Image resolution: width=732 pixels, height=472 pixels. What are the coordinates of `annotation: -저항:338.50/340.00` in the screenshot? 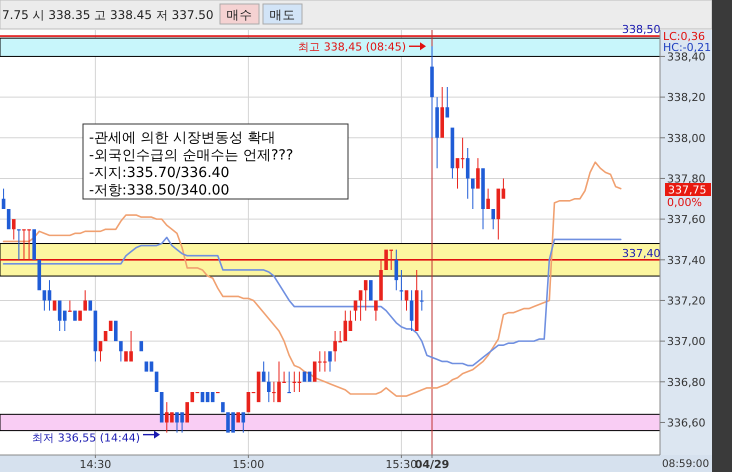 It's located at (159, 190).